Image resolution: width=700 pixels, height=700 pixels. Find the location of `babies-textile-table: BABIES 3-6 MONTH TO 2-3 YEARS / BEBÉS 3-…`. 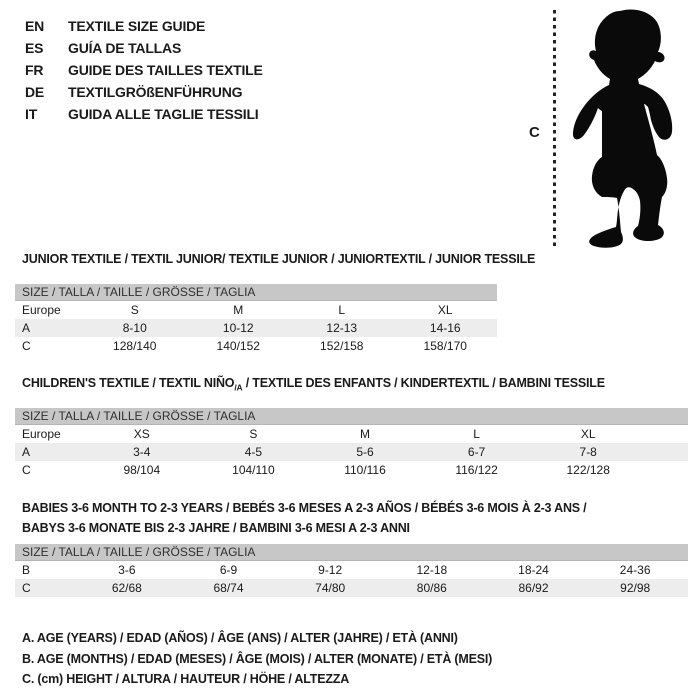

babies-textile-table: BABIES 3-6 MONTH TO 2-3 YEARS / BEBÉS 3-… is located at coordinates (351, 547).